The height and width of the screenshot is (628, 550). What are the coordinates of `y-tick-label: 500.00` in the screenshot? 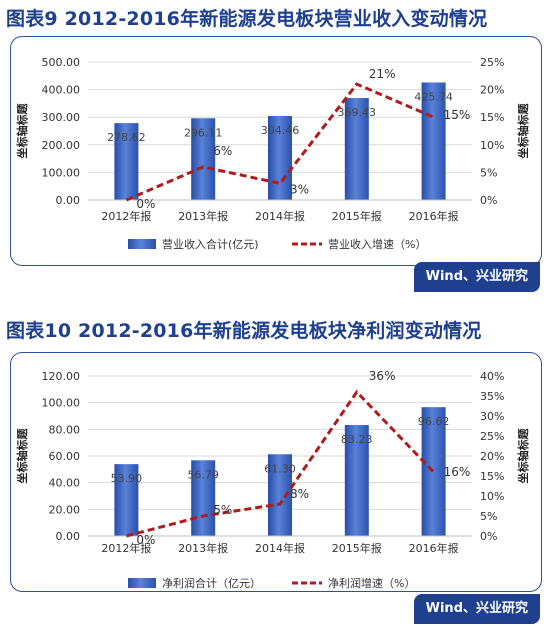 It's located at (61, 62).